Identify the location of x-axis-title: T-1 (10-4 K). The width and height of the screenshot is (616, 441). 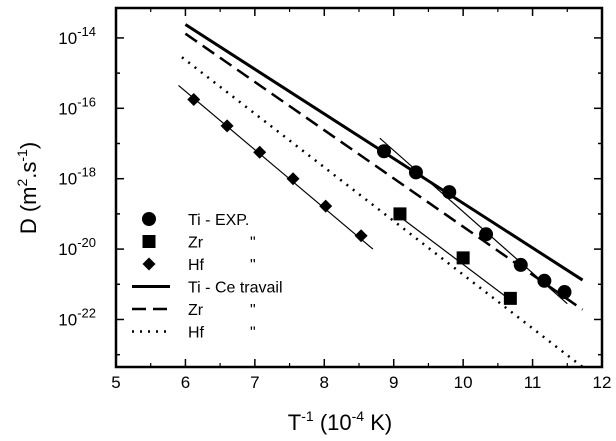
(340, 421).